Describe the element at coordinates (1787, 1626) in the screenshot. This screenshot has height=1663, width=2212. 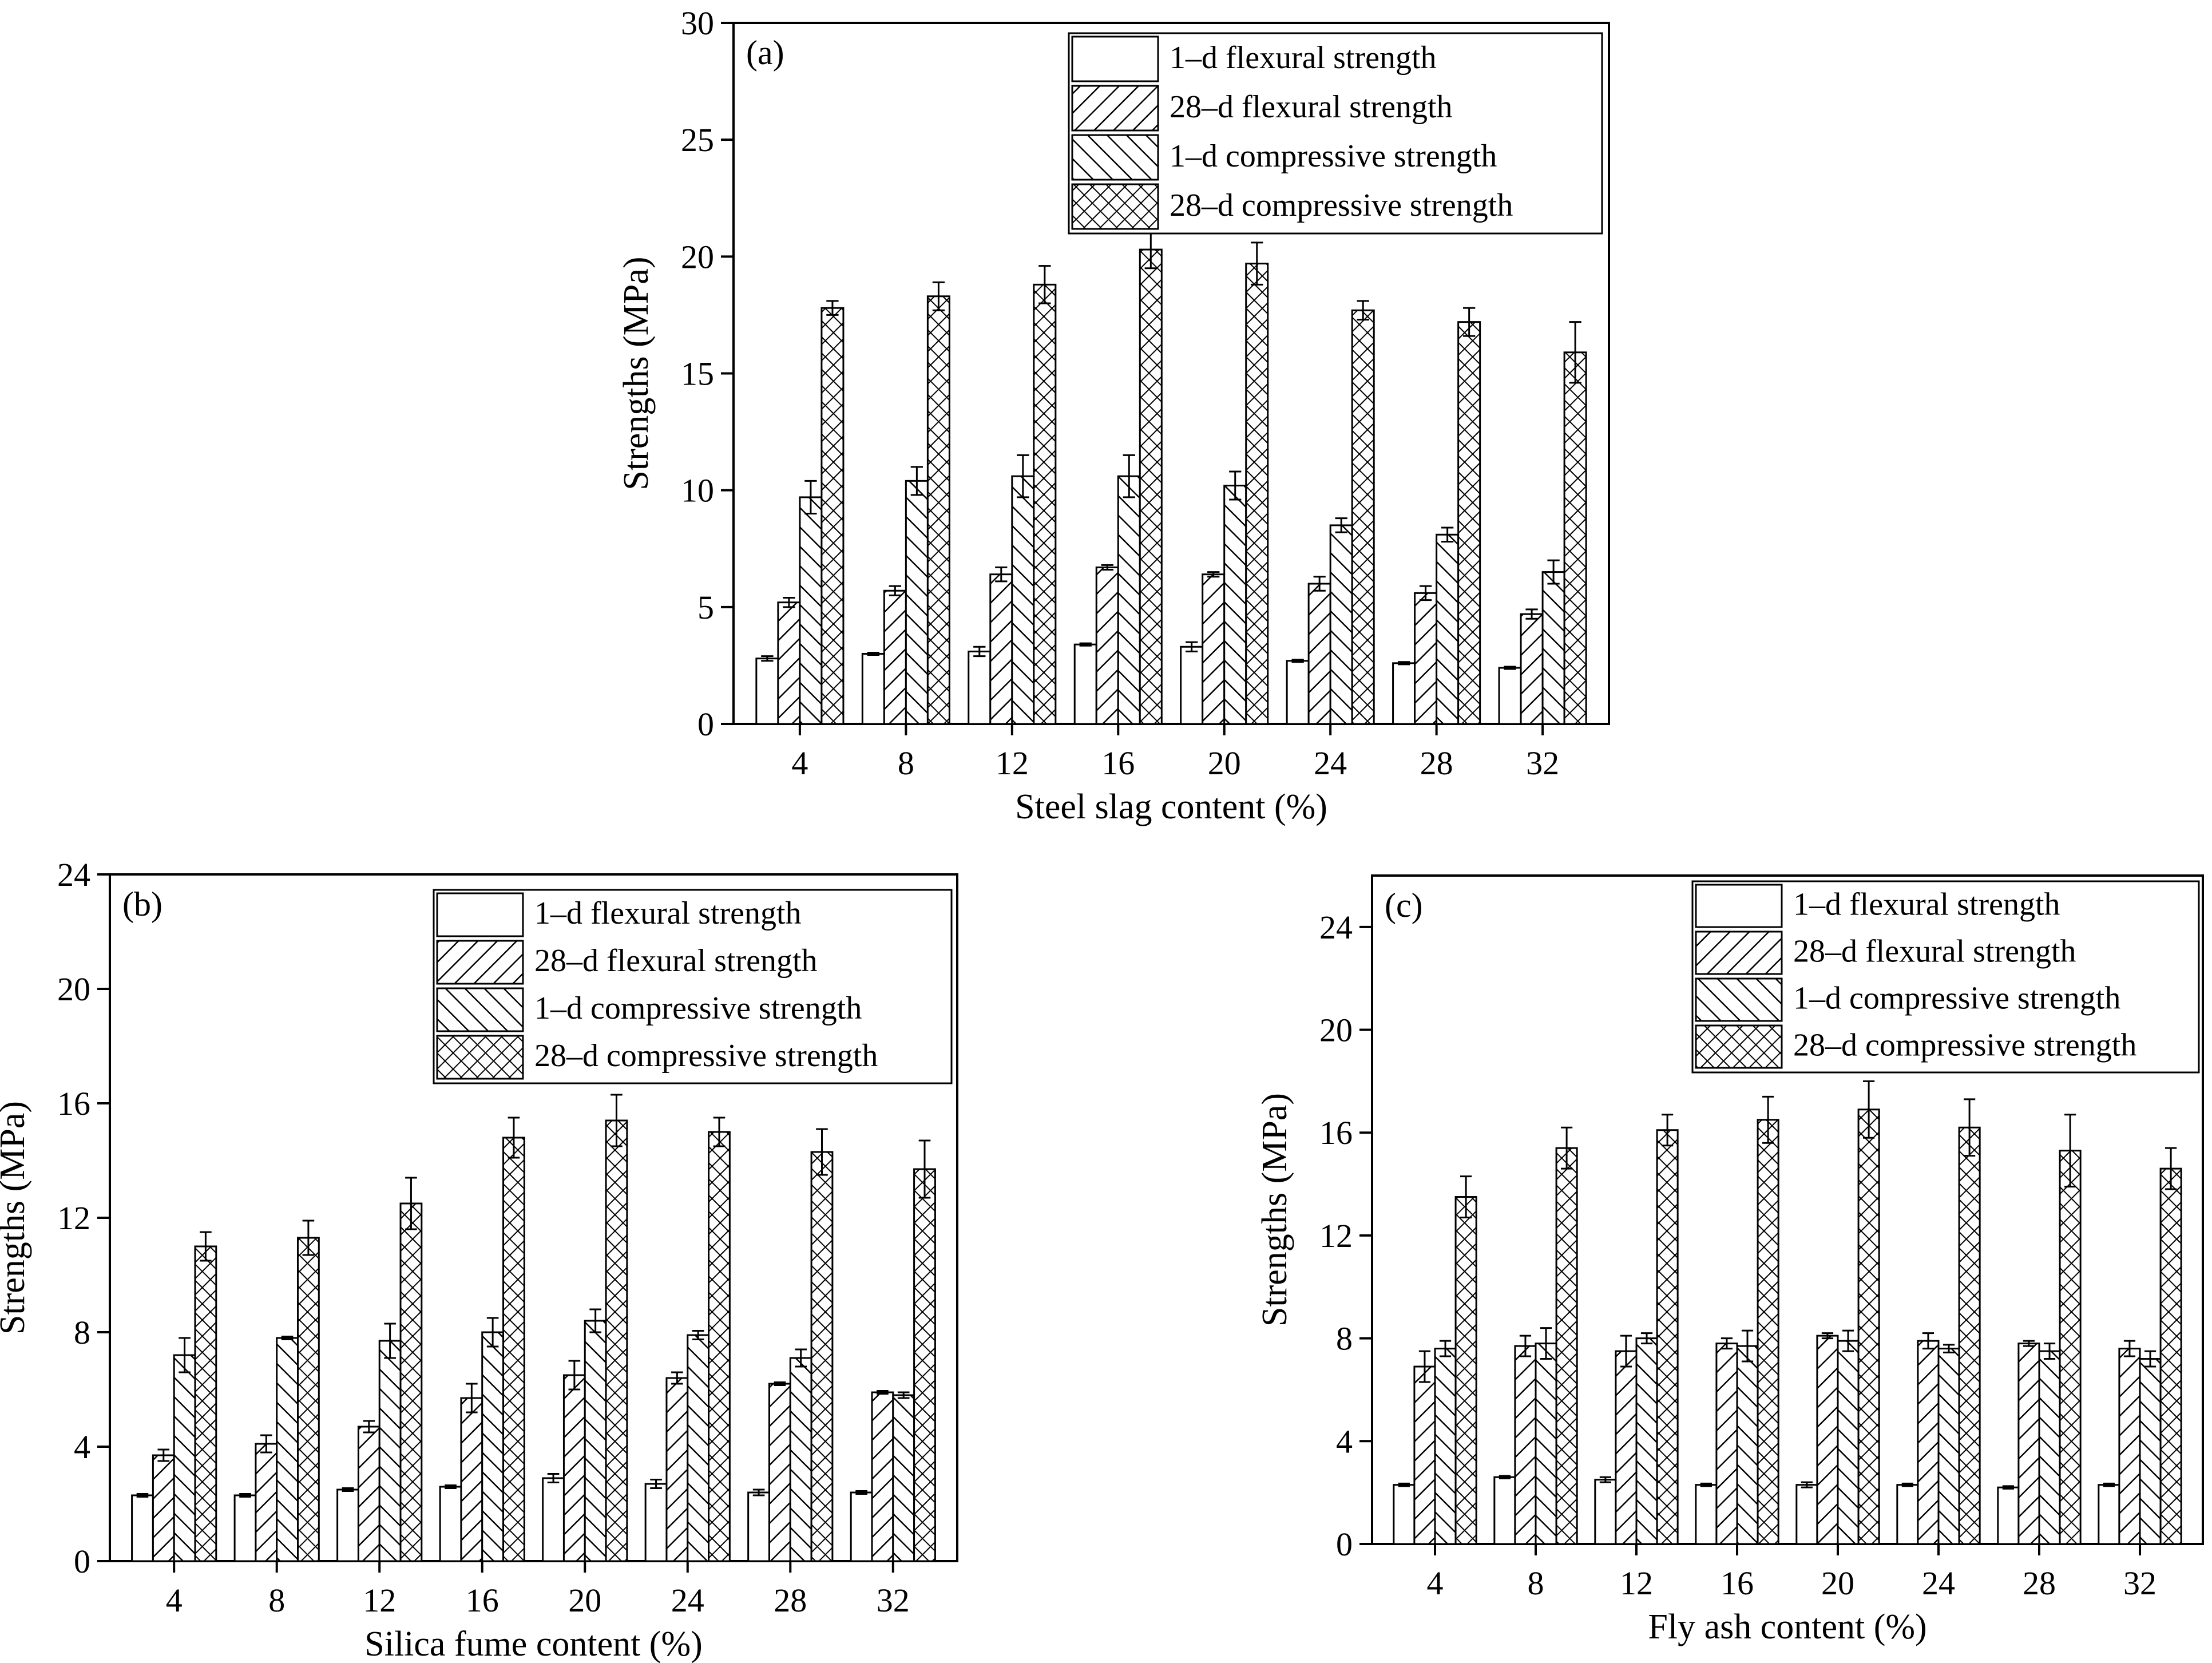
I see `x-axis-title: Fly ash content (%)` at that location.